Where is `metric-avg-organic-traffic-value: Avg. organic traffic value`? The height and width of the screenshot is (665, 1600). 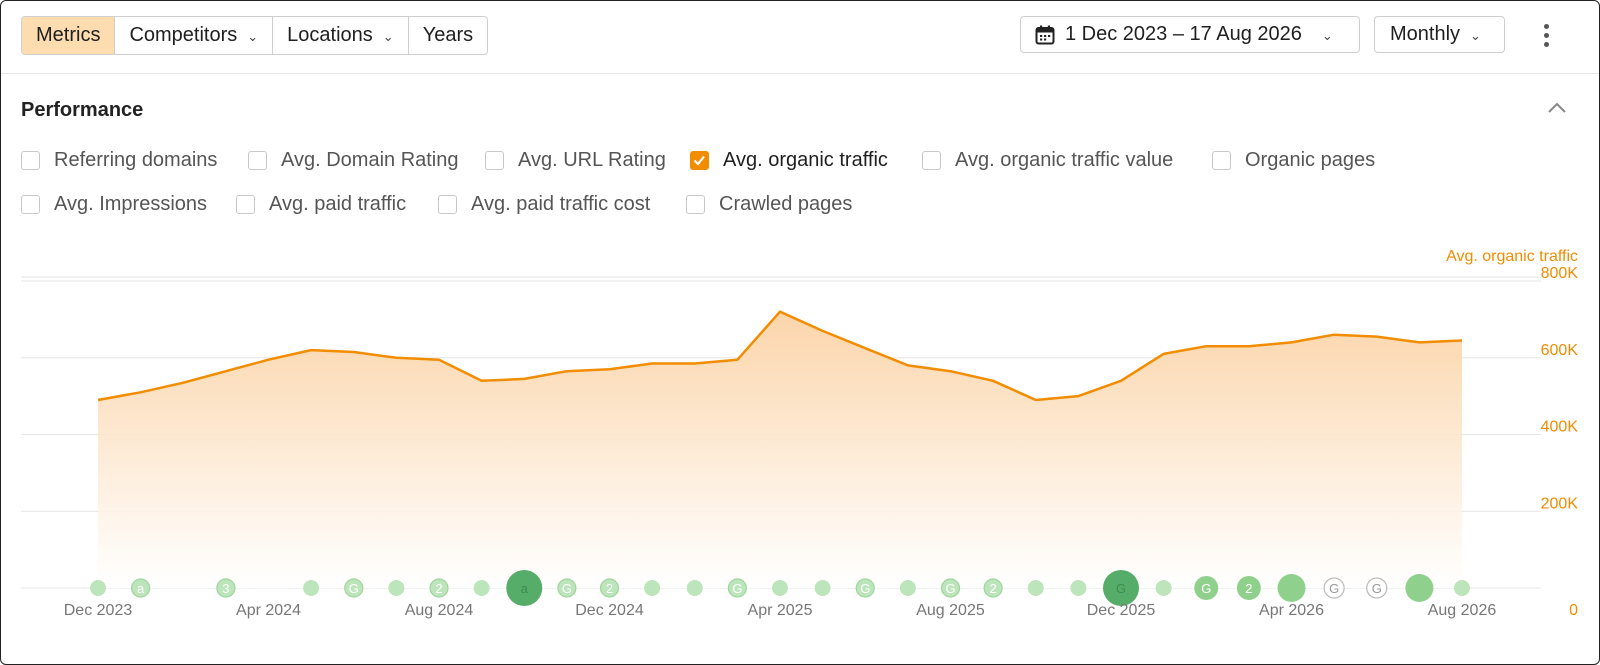 metric-avg-organic-traffic-value: Avg. organic traffic value is located at coordinates (1047, 160).